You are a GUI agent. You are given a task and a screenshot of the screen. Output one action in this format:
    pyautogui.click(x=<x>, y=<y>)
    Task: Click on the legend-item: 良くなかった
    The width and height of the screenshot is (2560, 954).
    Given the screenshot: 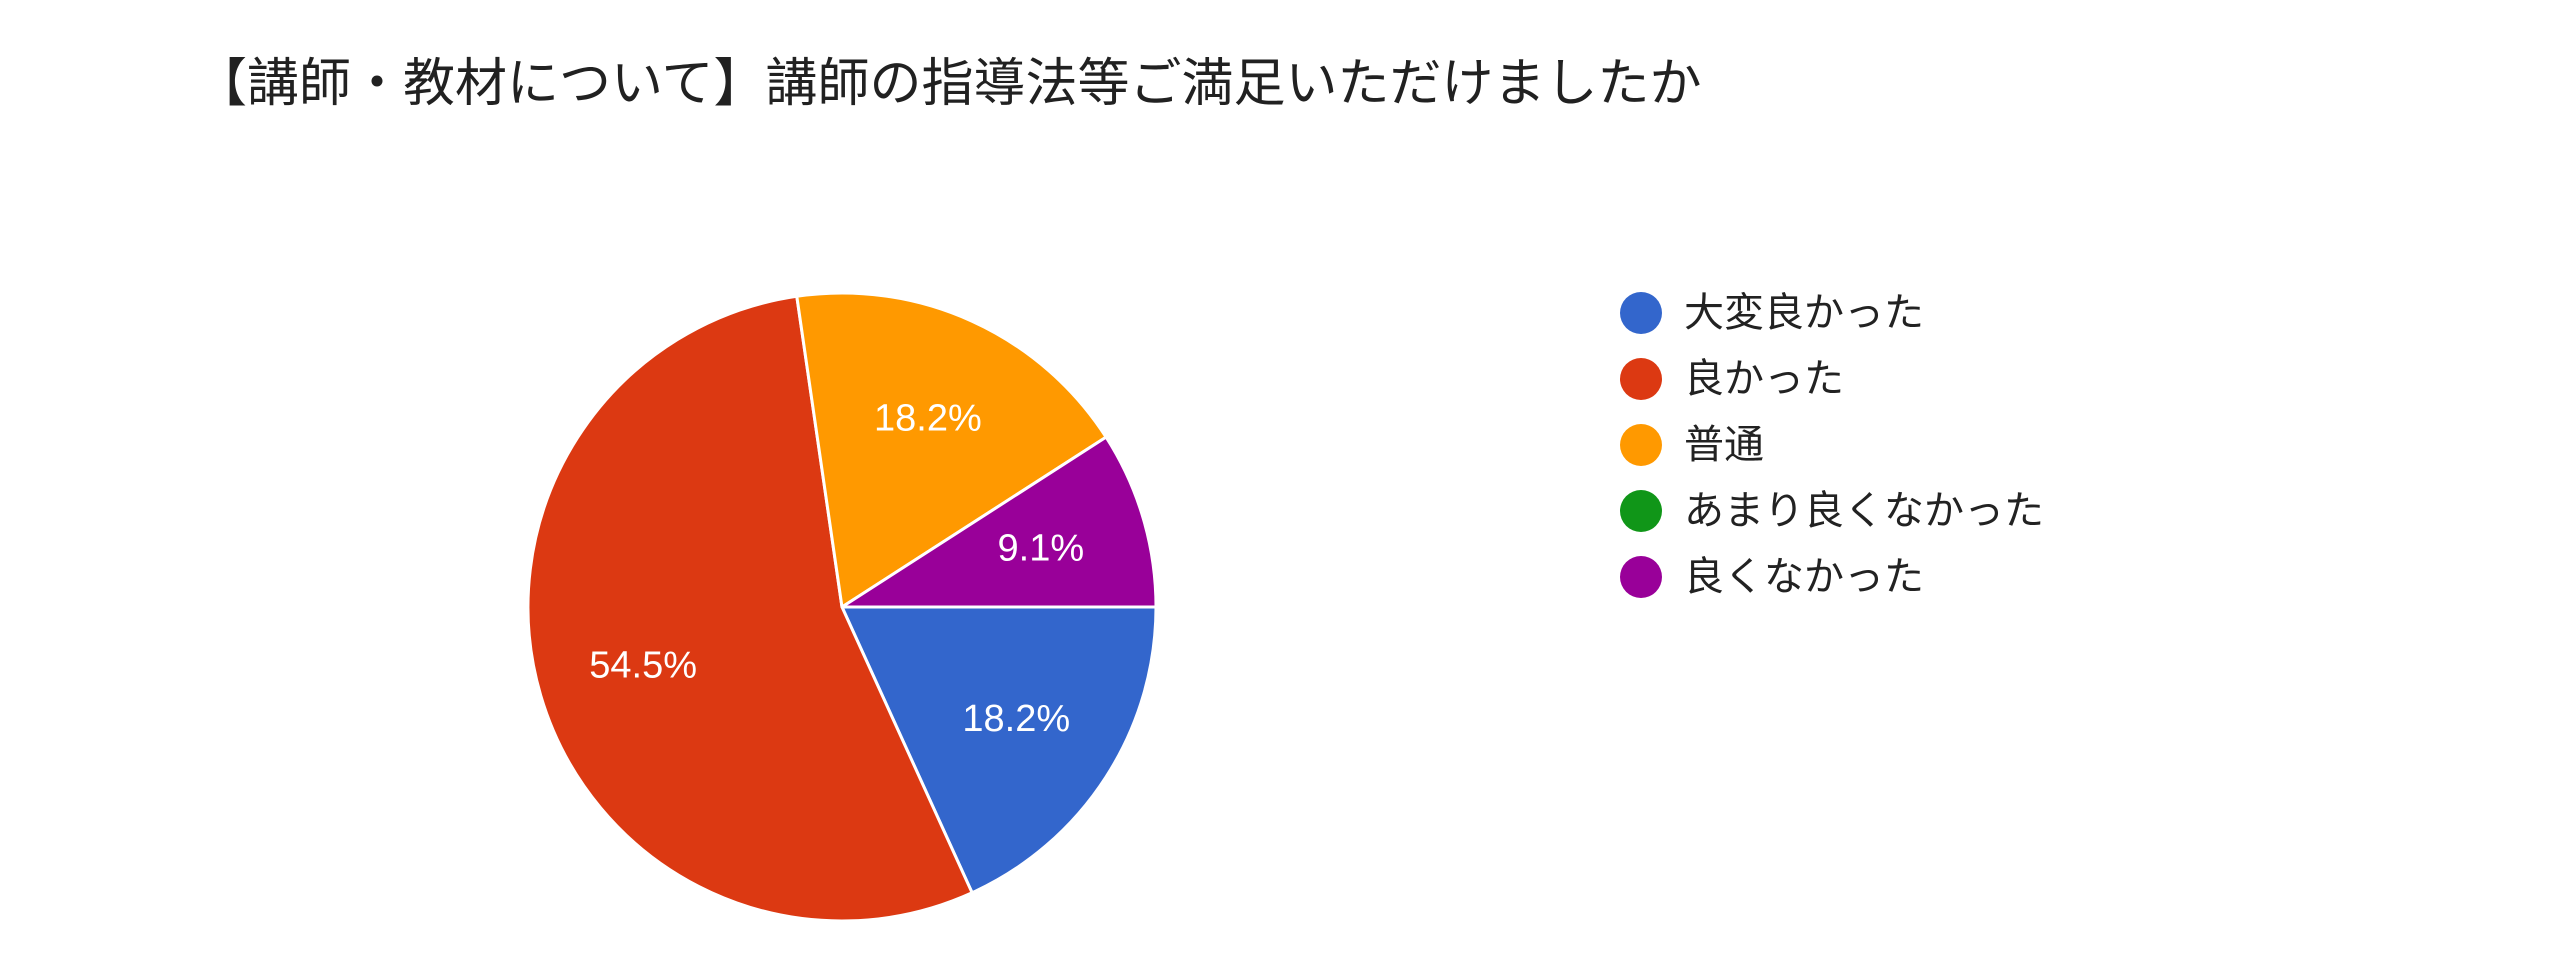 What is the action you would take?
    pyautogui.click(x=1832, y=577)
    